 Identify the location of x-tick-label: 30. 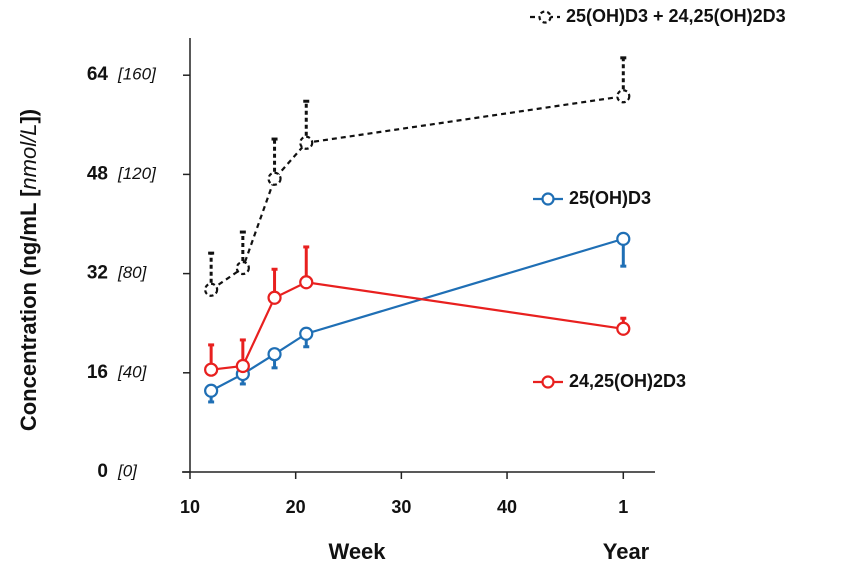
(401, 507).